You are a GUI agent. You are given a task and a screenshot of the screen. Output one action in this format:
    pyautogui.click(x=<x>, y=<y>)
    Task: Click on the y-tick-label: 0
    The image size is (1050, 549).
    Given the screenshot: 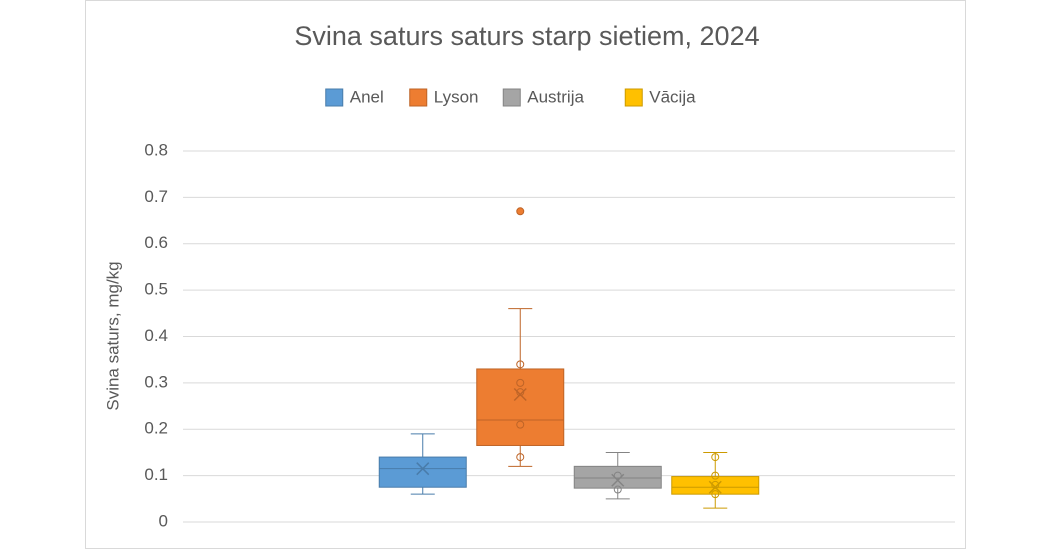 What is the action you would take?
    pyautogui.click(x=163, y=520)
    